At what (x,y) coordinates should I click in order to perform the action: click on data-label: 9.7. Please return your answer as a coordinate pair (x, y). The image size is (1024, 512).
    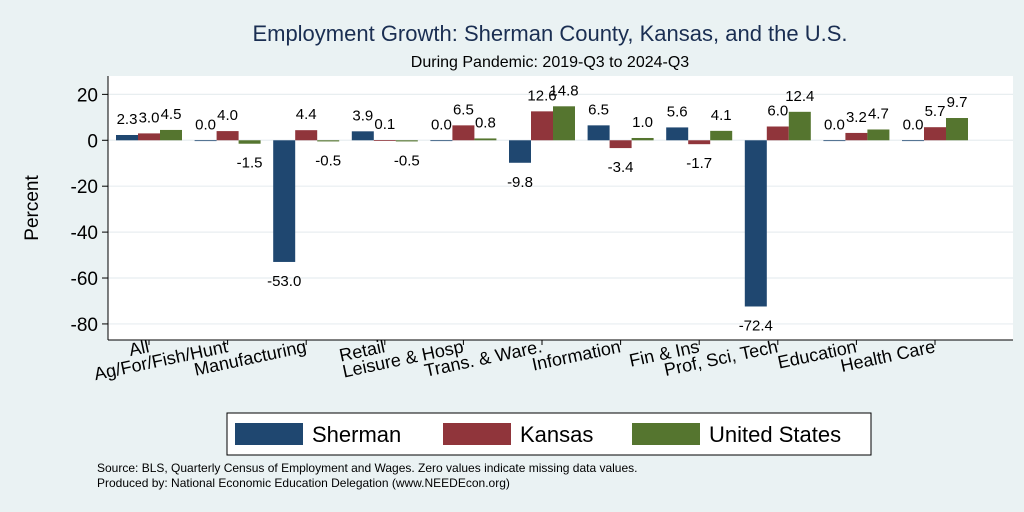
    Looking at the image, I should click on (957, 102).